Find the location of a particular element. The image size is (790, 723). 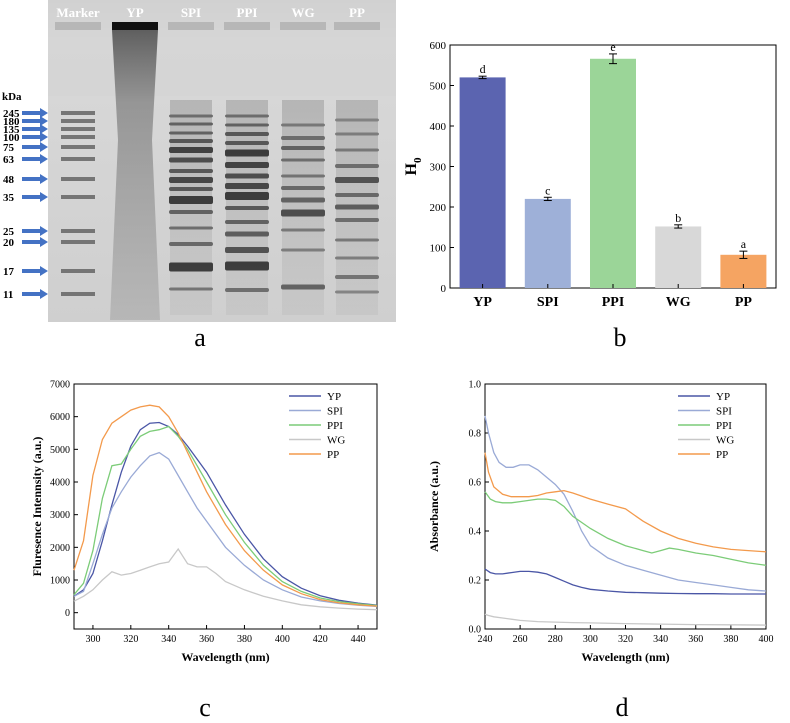

panel-letter-b: b is located at coordinates (620, 337).